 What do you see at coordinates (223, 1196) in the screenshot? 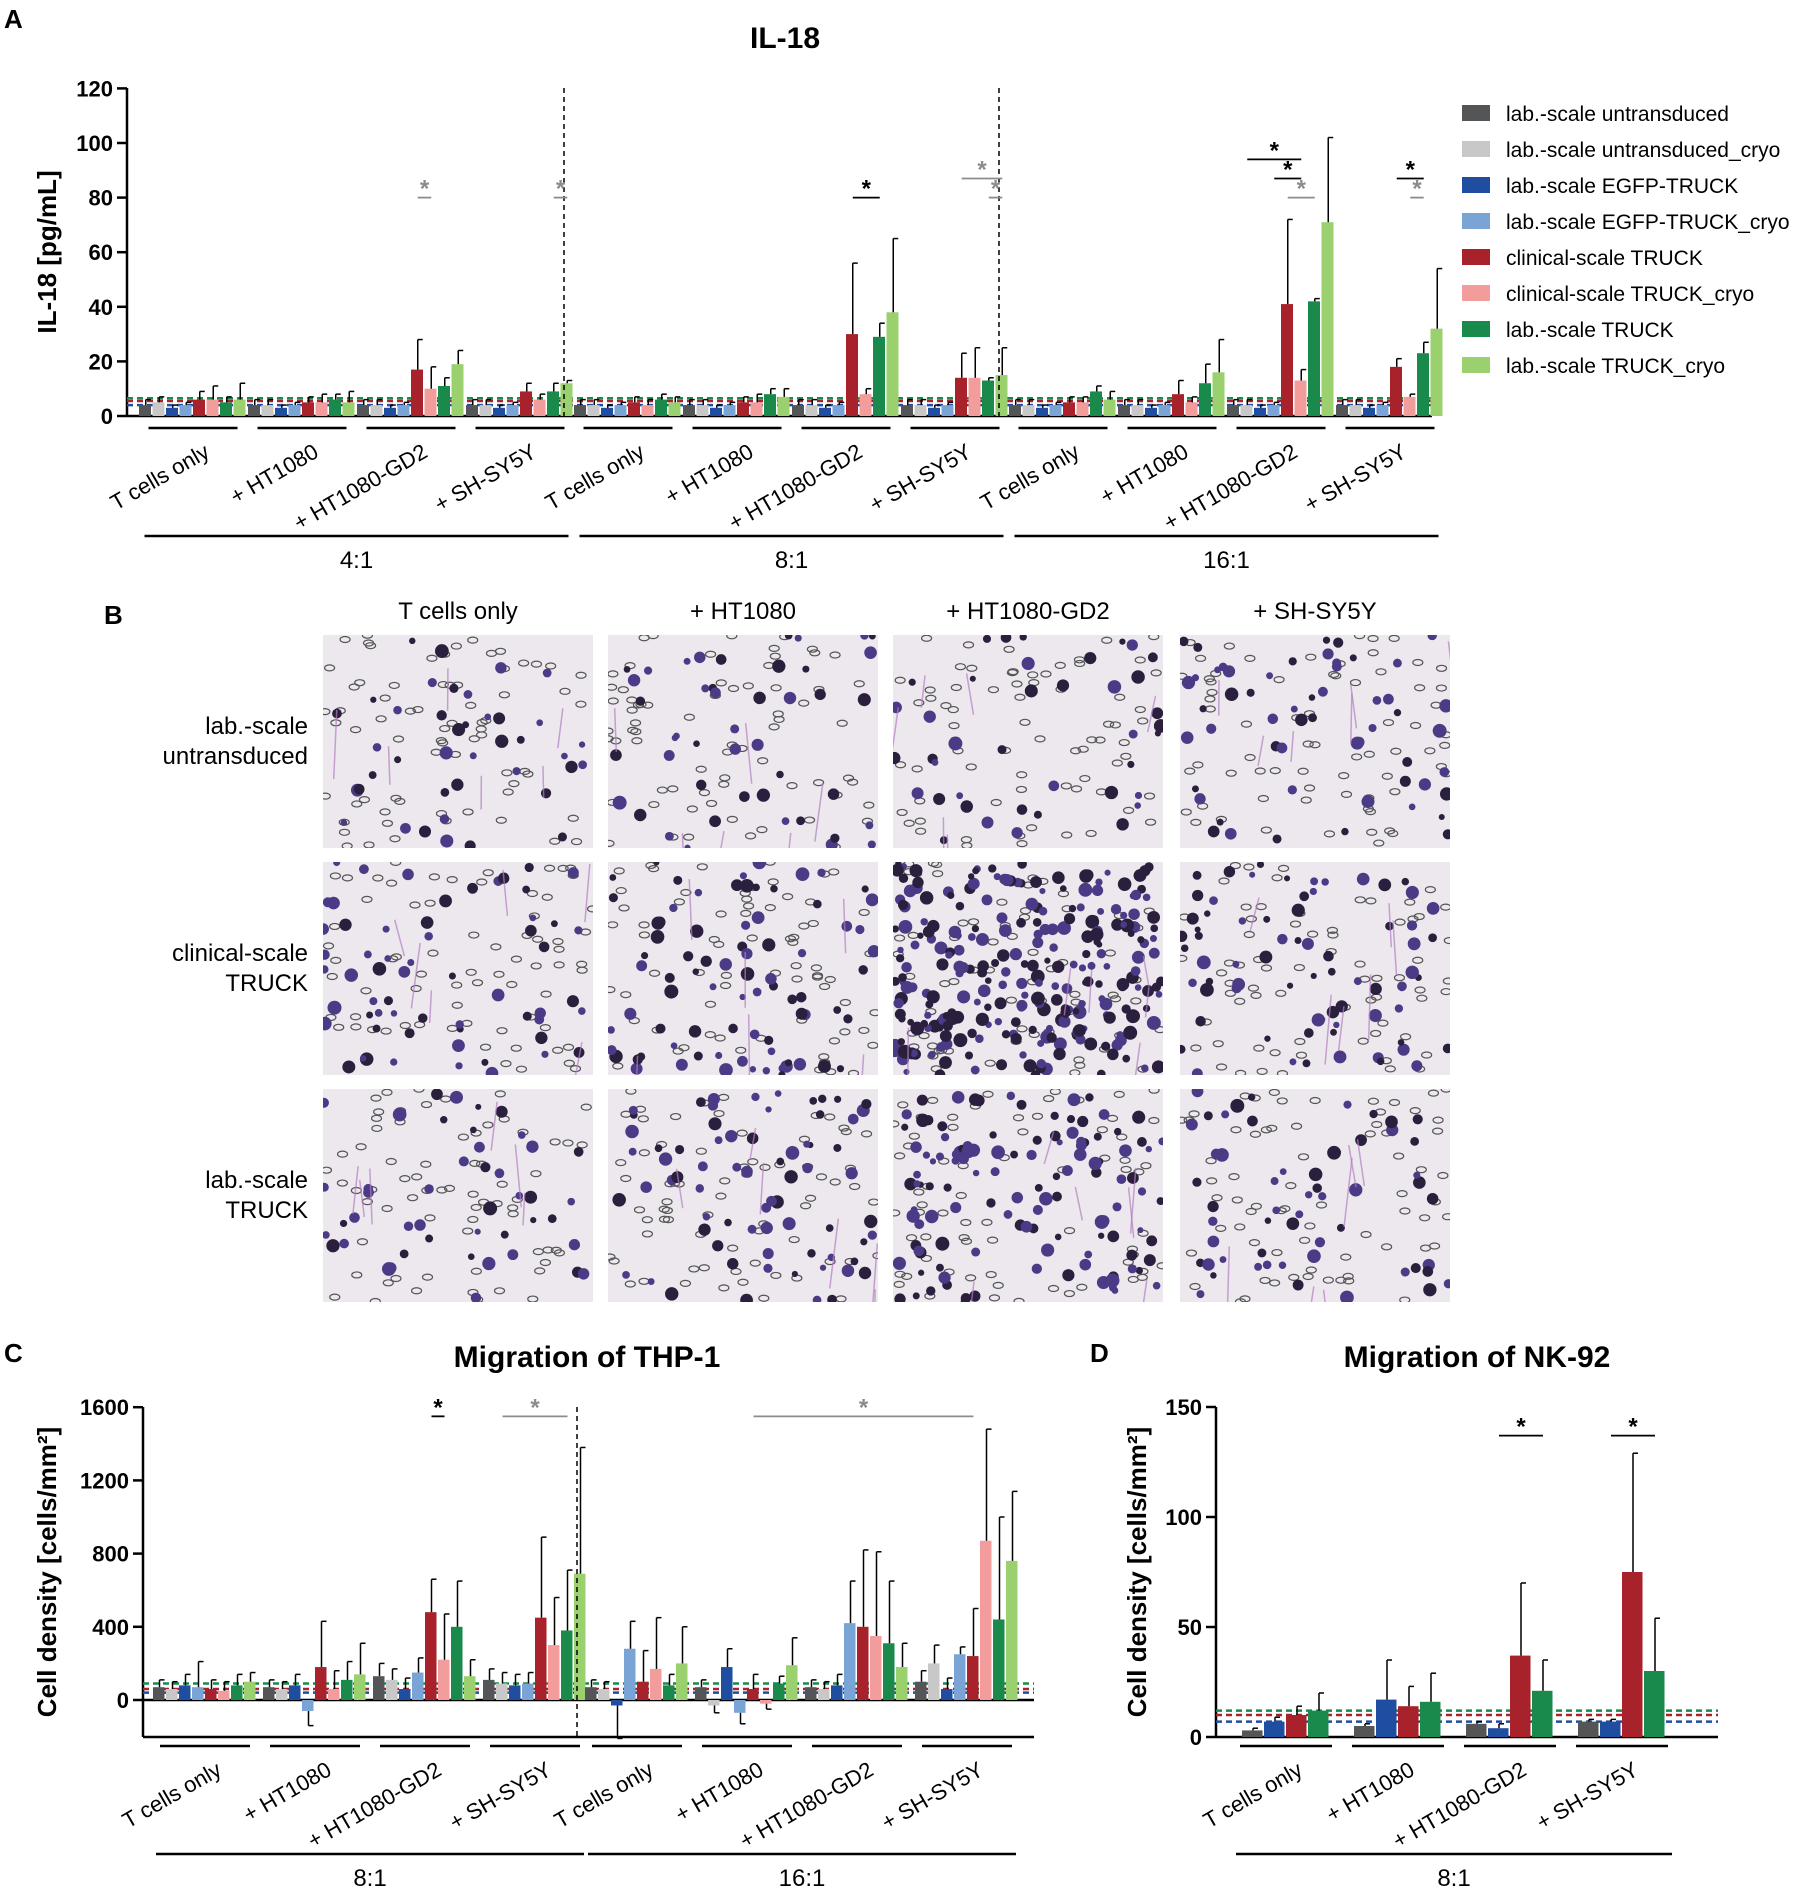
I see `row-label-lab-truck: lab.-scale TRUCK` at bounding box center [223, 1196].